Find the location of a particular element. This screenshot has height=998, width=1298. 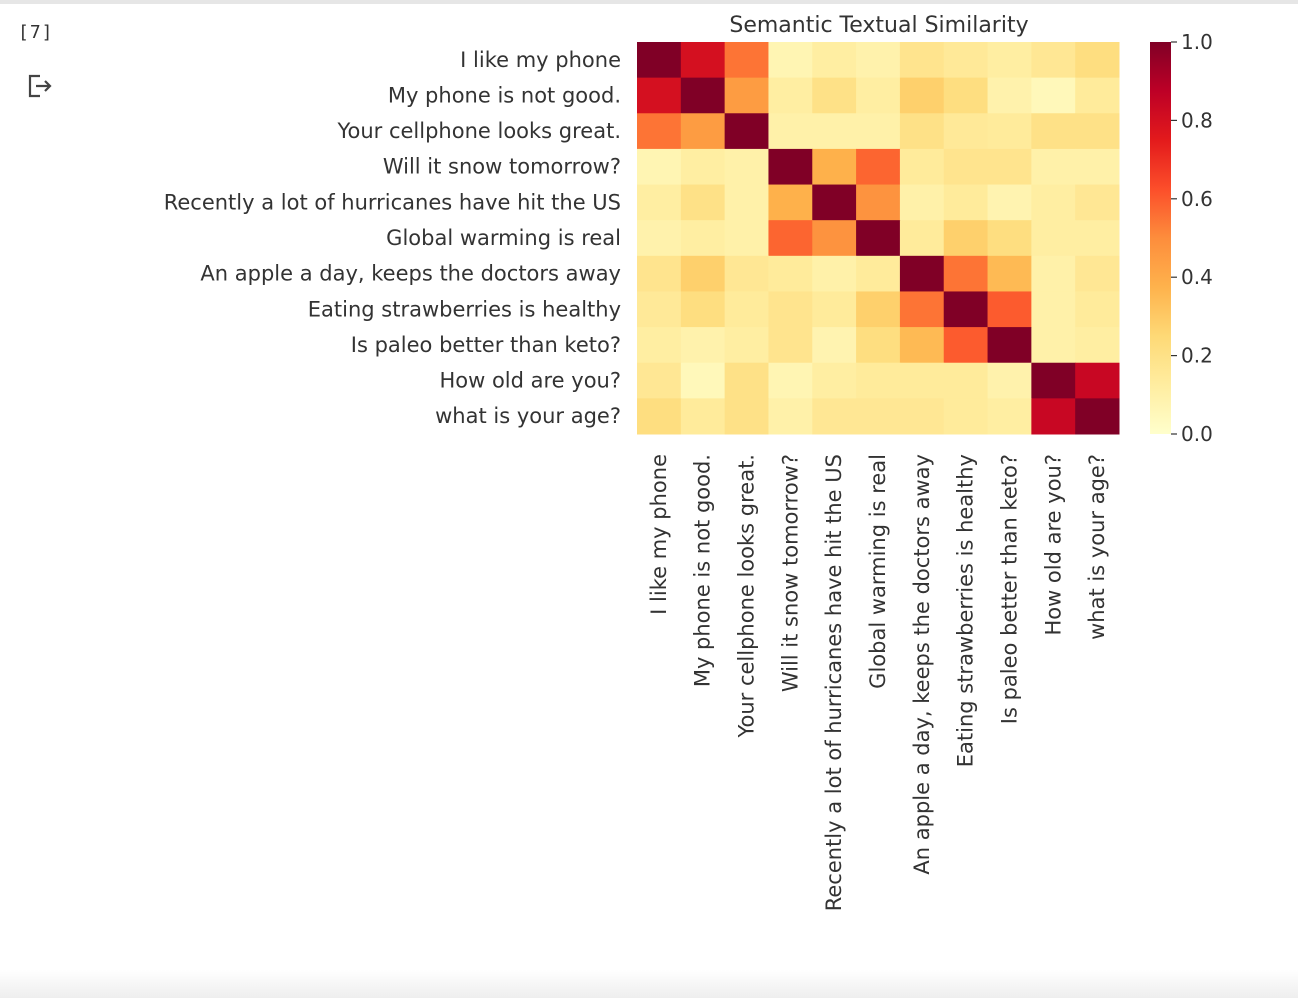

notebook-top-border is located at coordinates (649, 2).